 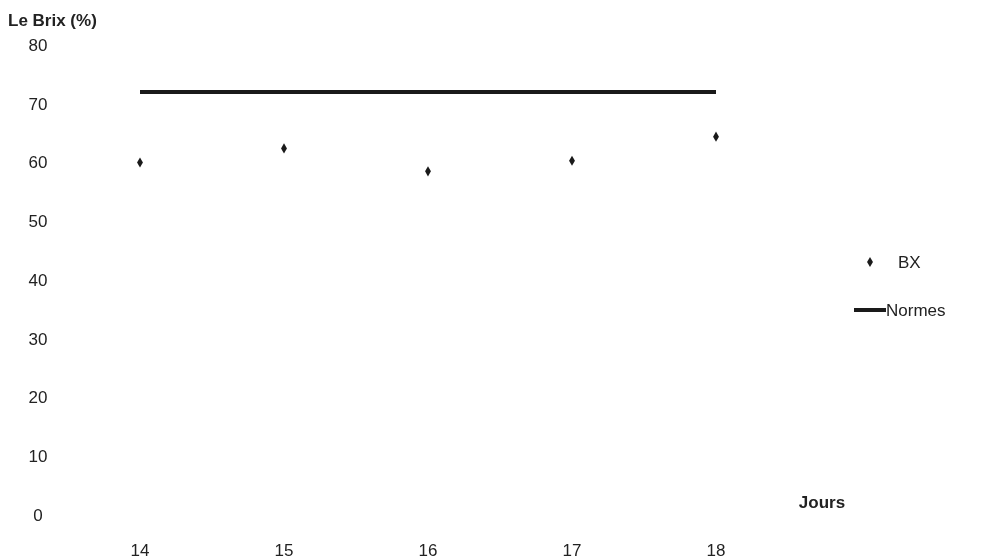 What do you see at coordinates (38, 339) in the screenshot?
I see `y-tick-label: 30` at bounding box center [38, 339].